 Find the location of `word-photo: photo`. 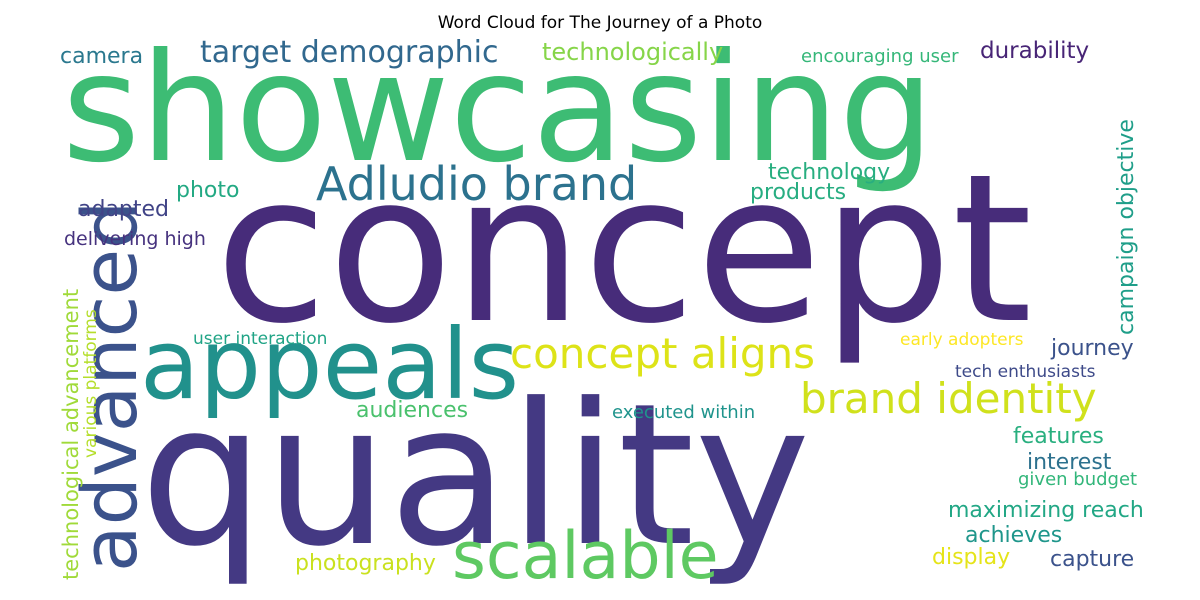

word-photo: photo is located at coordinates (207, 190).